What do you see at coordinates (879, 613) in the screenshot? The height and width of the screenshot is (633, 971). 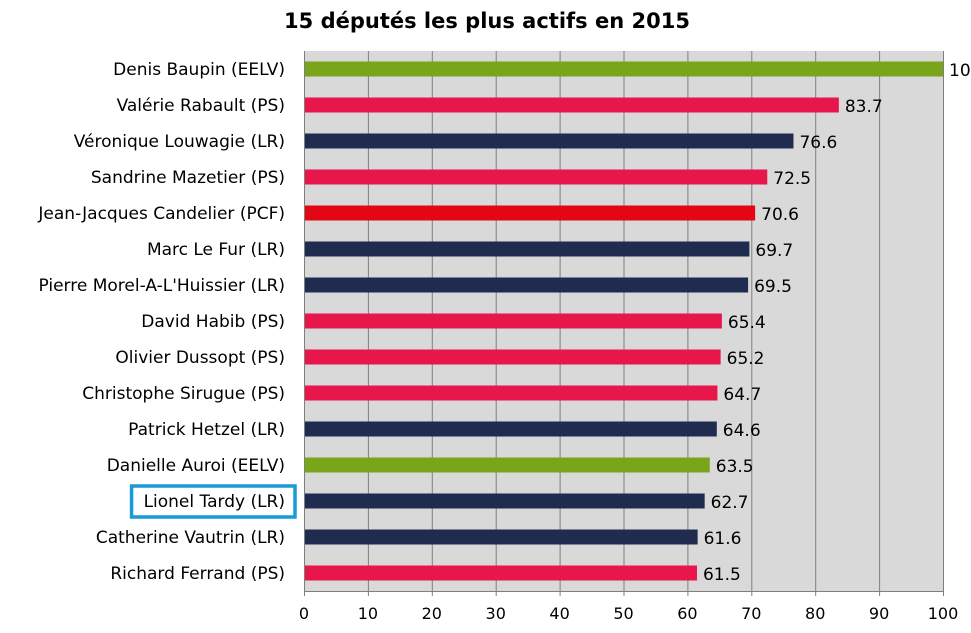 I see `x-tick-label: 90` at bounding box center [879, 613].